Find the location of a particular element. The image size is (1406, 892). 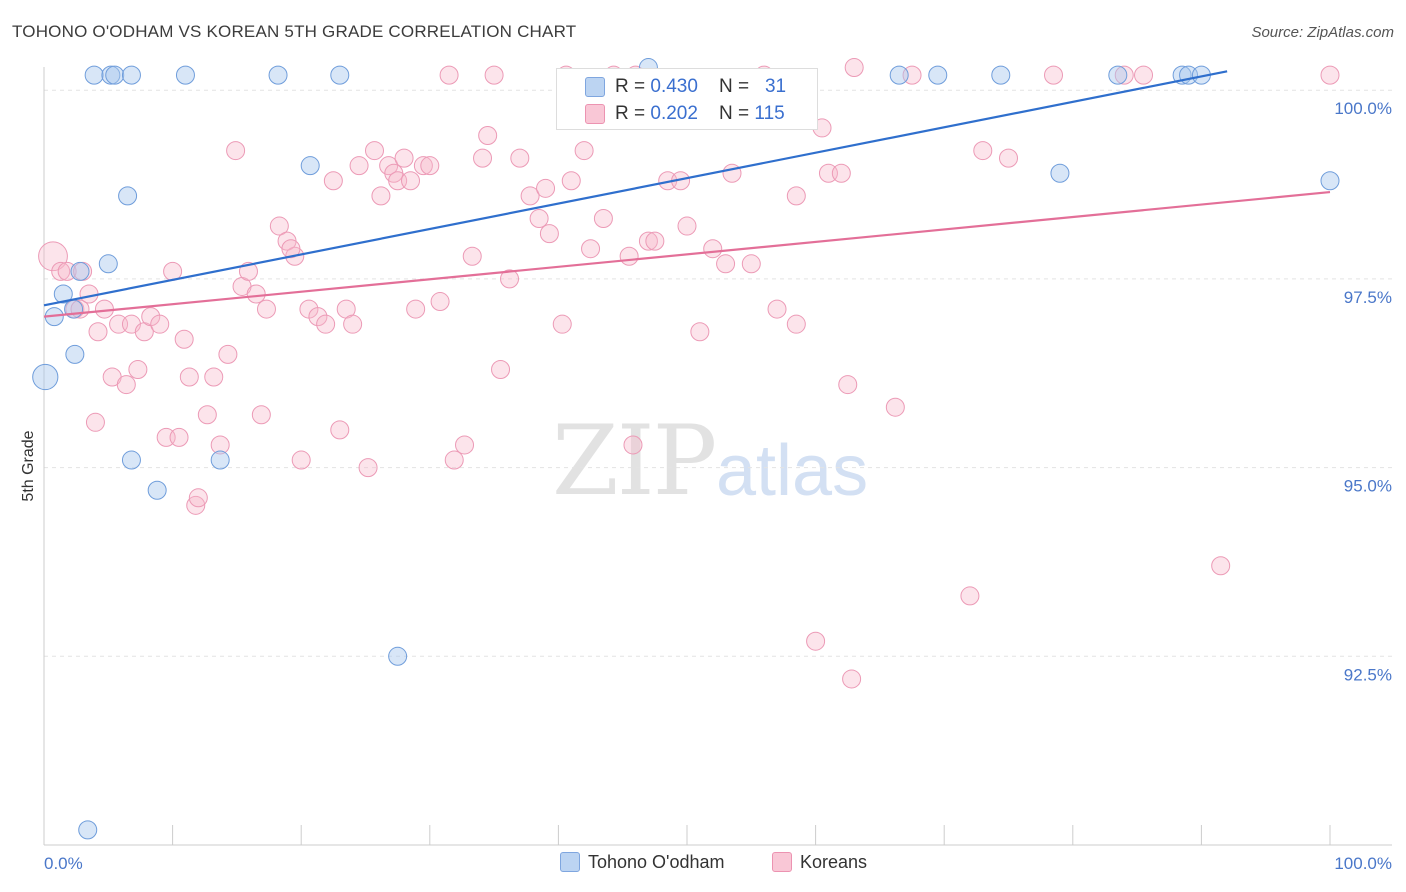

x-tick-labels: 0.0% 100.0% is located at coordinates (718, 863).